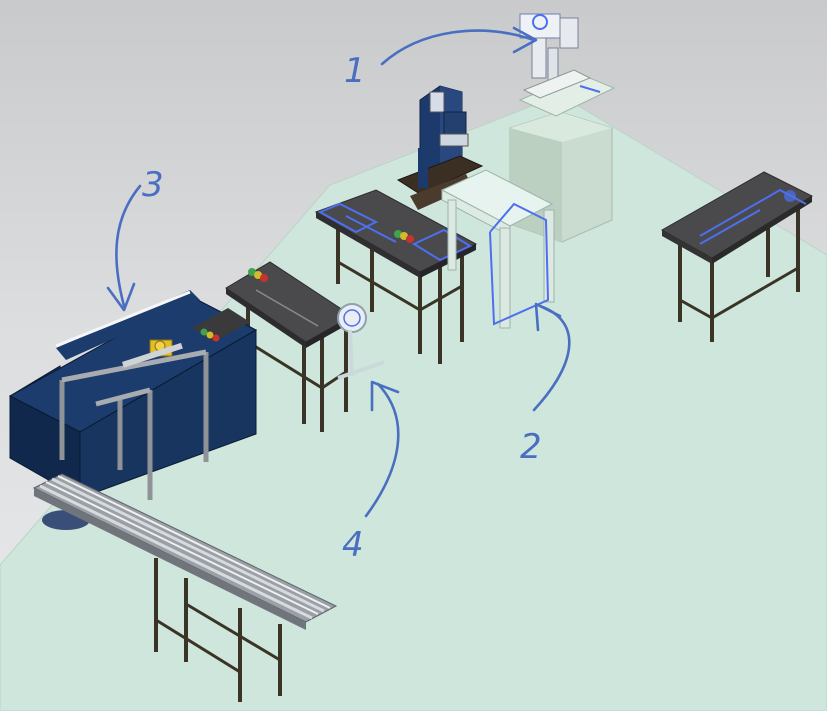 The image size is (827, 711). Describe the element at coordinates (737, 256) in the screenshot. I see `right-table` at that location.